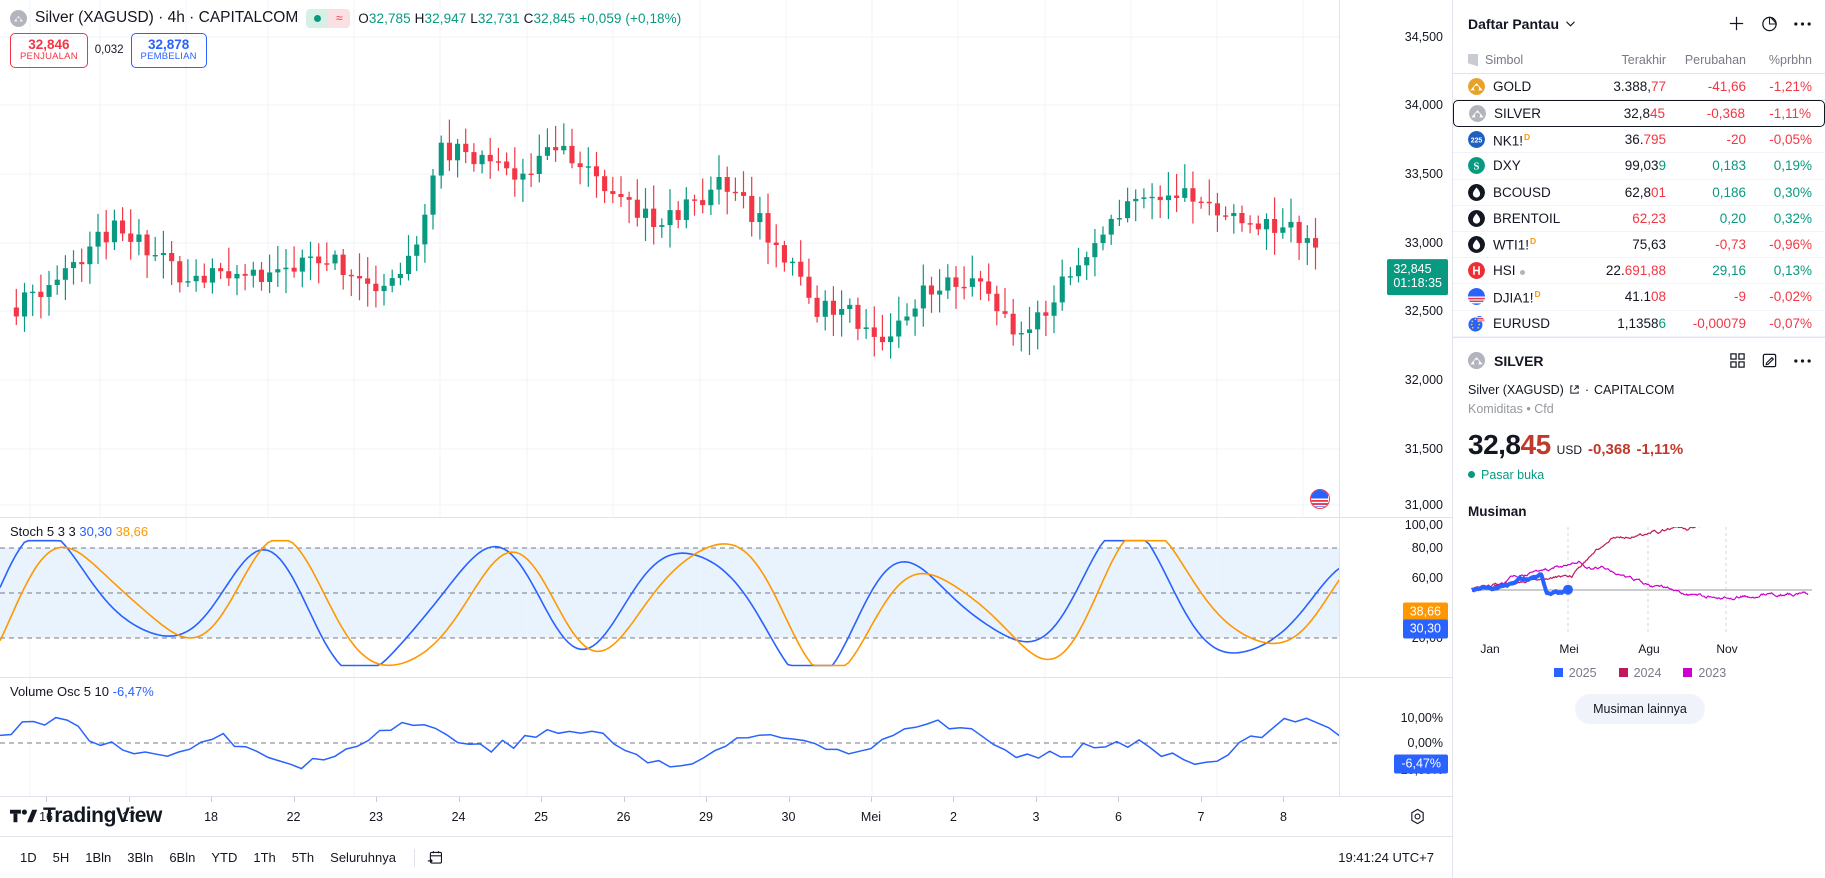 The image size is (1825, 878). Describe the element at coordinates (363, 18) in the screenshot. I see `ohlc-o-label: O` at that location.